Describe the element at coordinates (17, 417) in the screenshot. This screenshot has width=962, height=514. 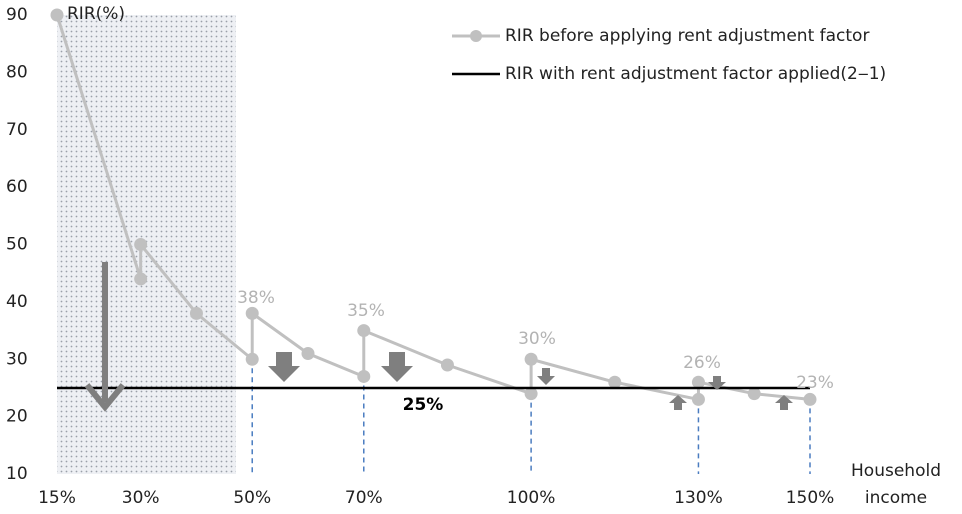
I see `y-tick-label: 20` at that location.